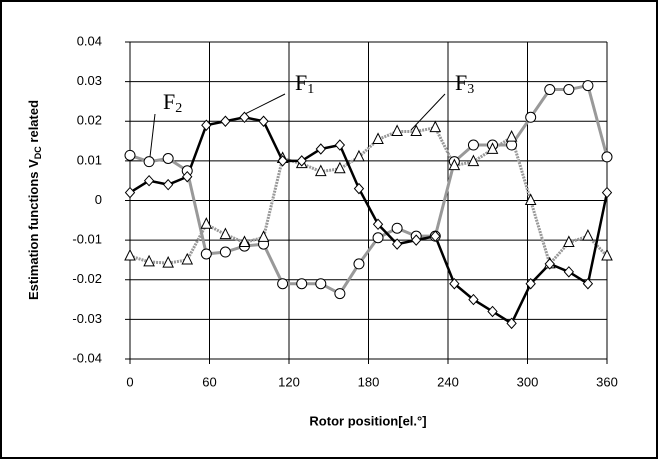  What do you see at coordinates (369, 381) in the screenshot?
I see `x-tick-label: 180` at bounding box center [369, 381].